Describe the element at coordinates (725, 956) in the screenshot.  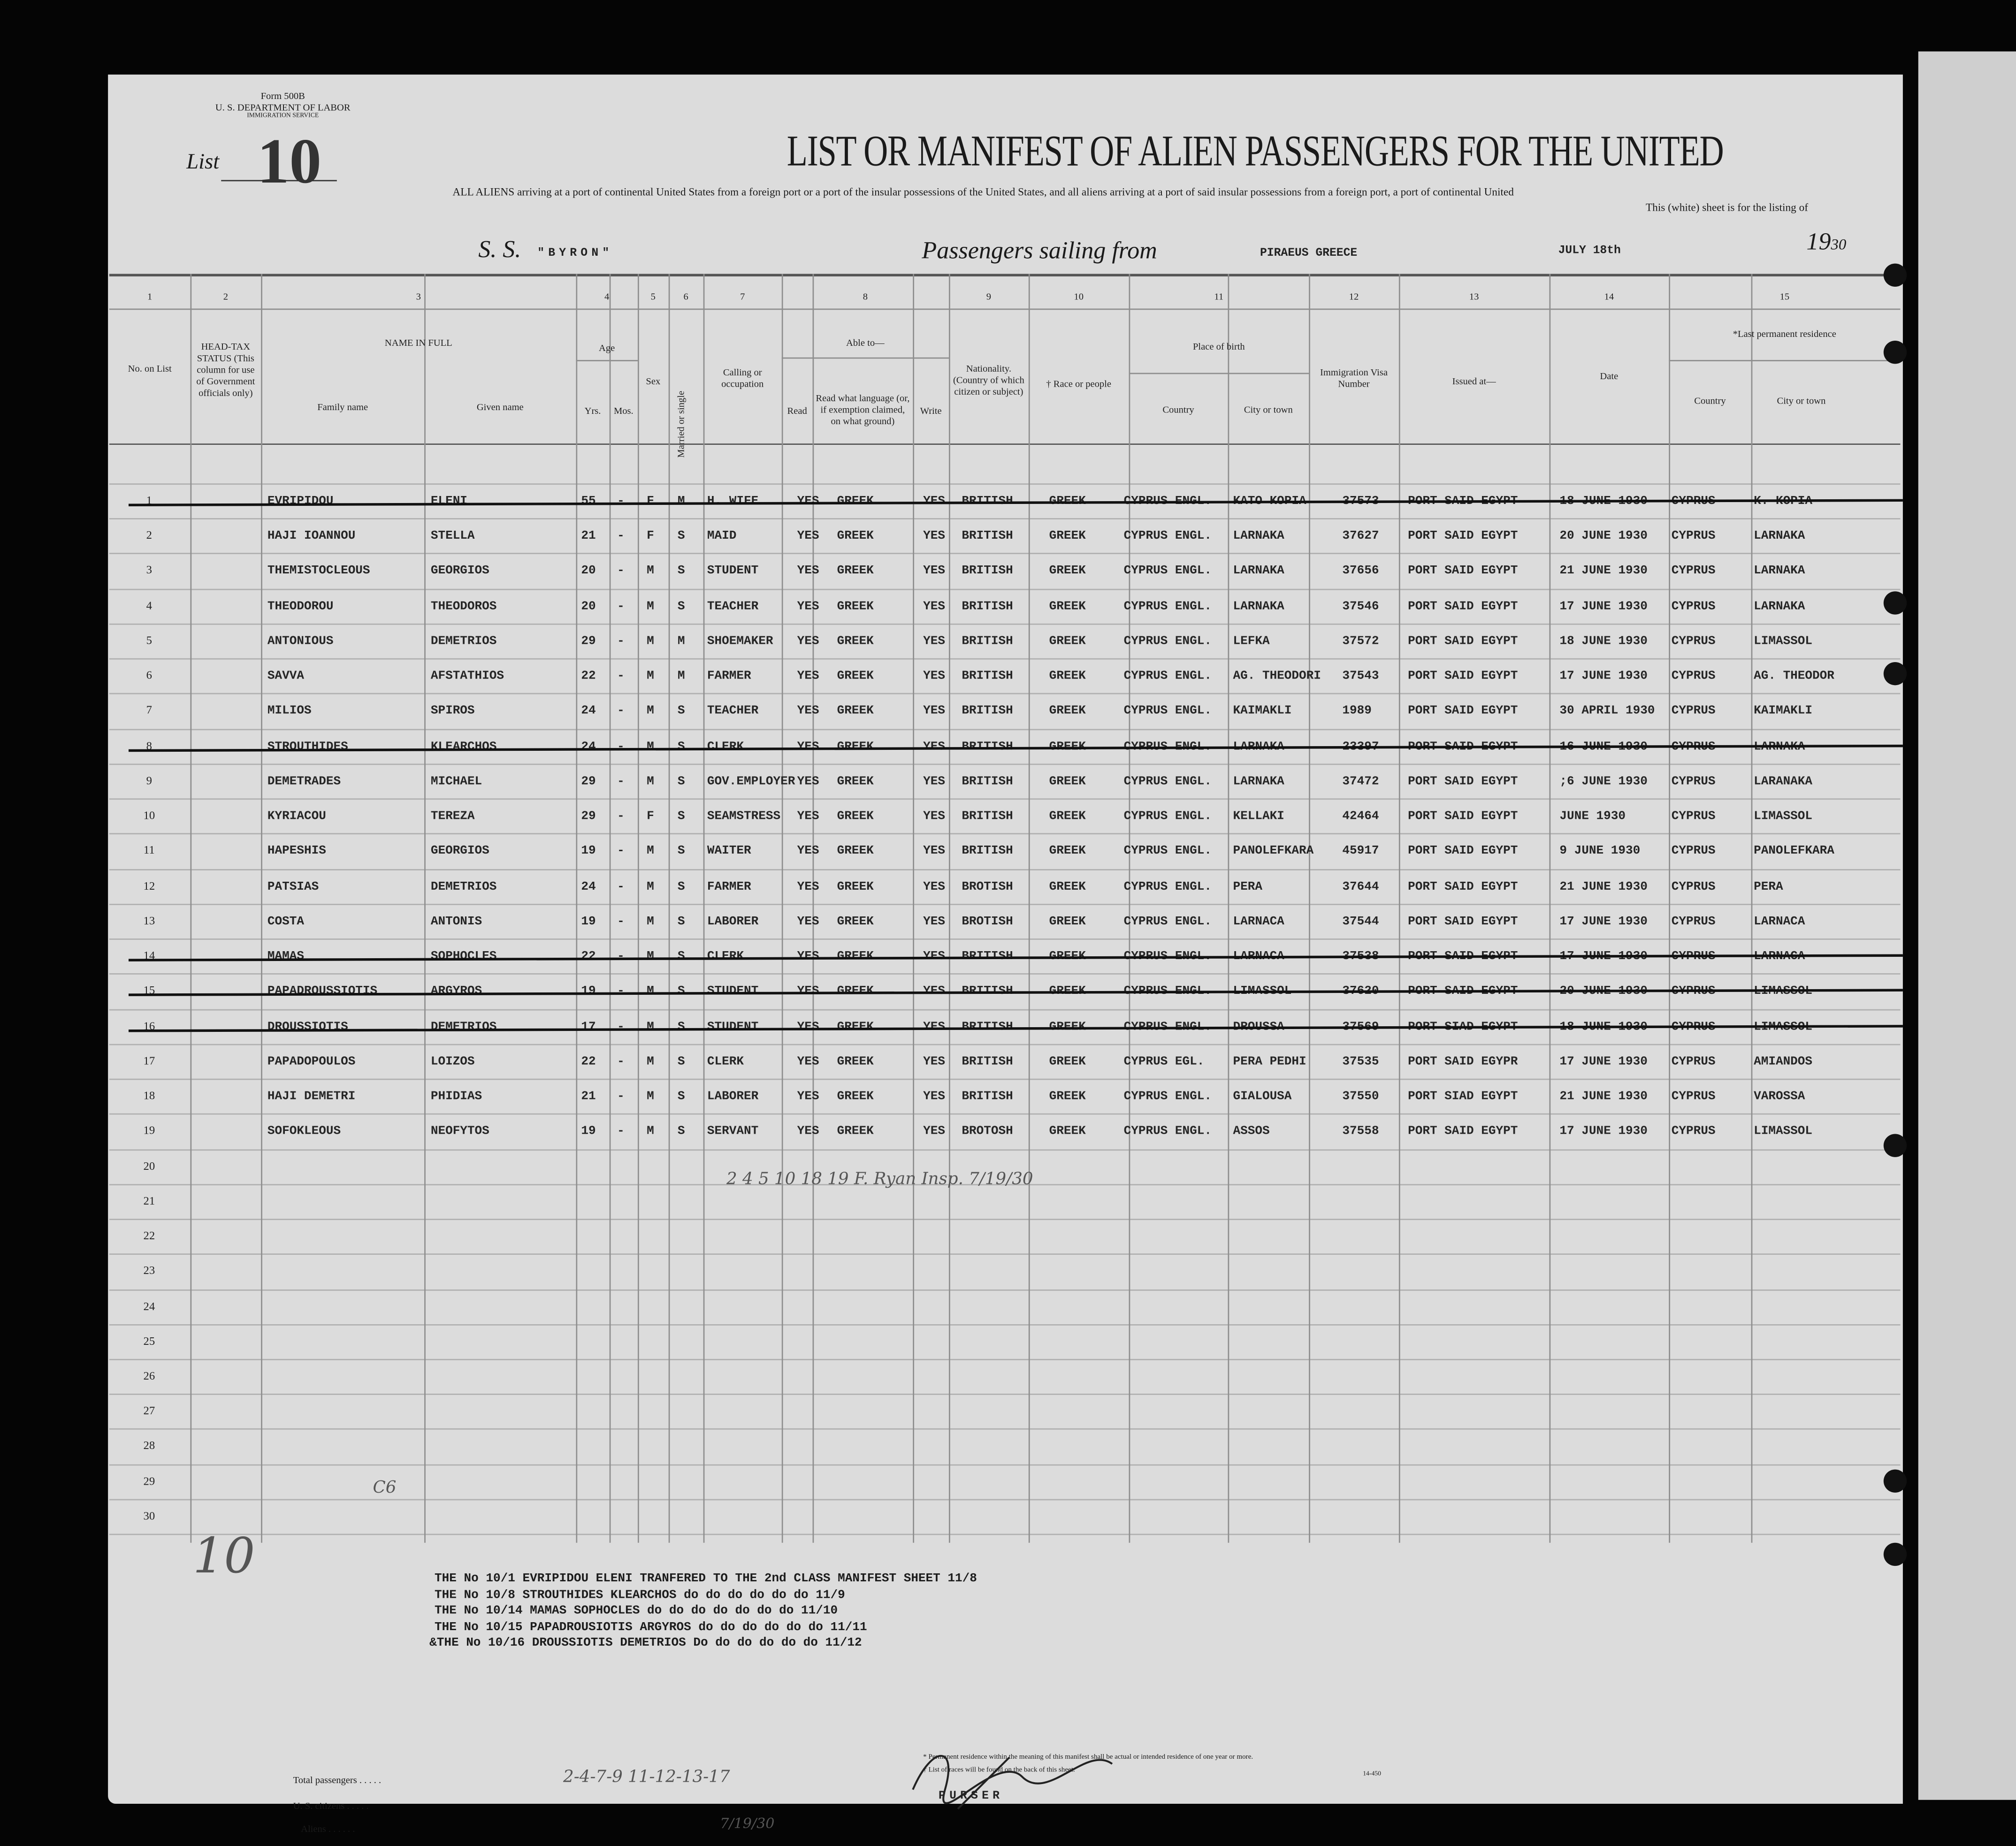
I see `occupation: CLERK` at that location.